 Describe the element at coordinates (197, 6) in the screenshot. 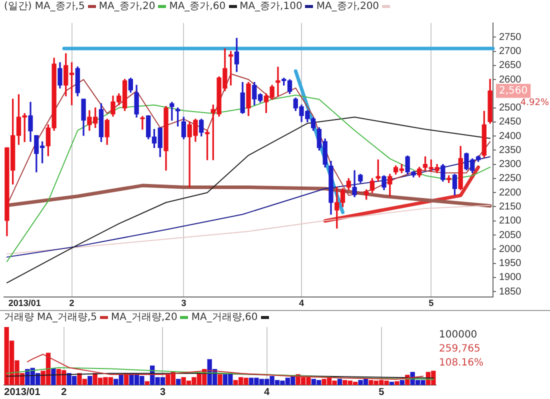

I see `legend-label: MA_종가,60` at that location.